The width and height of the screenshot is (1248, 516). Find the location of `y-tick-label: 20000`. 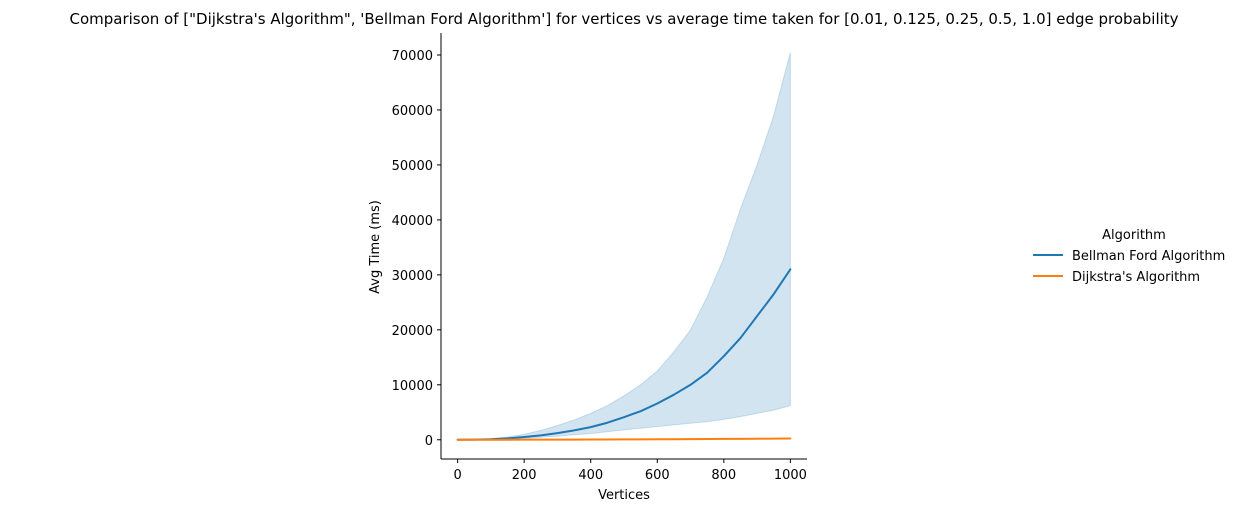

y-tick-label: 20000 is located at coordinates (412, 331).